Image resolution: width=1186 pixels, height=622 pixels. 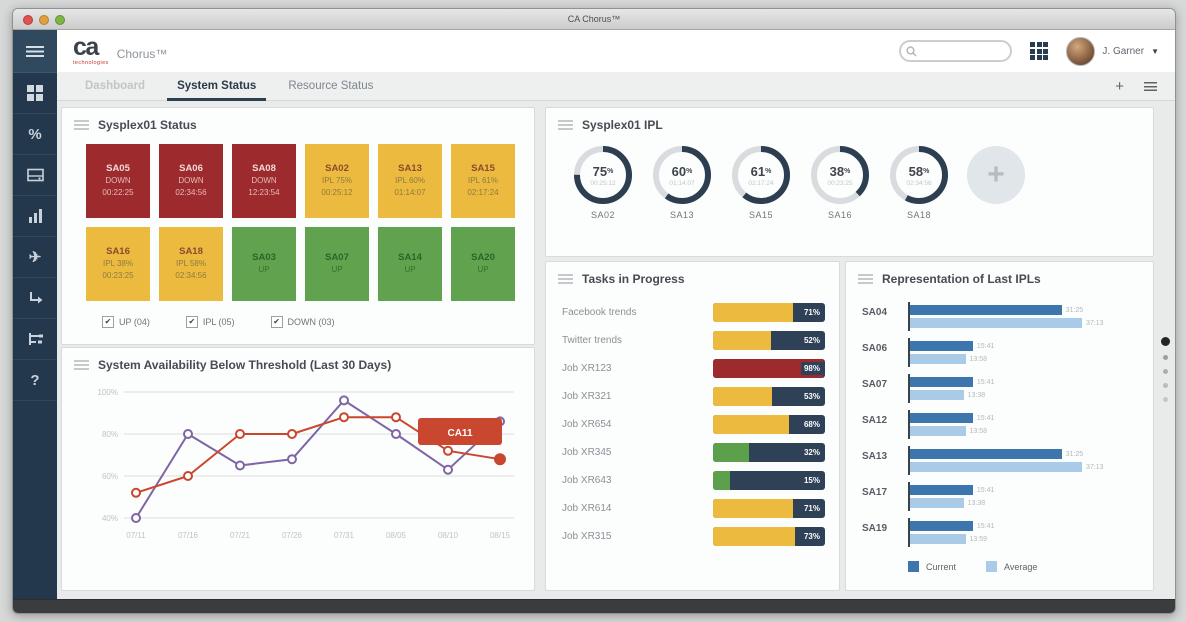 What do you see at coordinates (603, 171) in the screenshot?
I see `svg-text: 75%` at bounding box center [603, 171].